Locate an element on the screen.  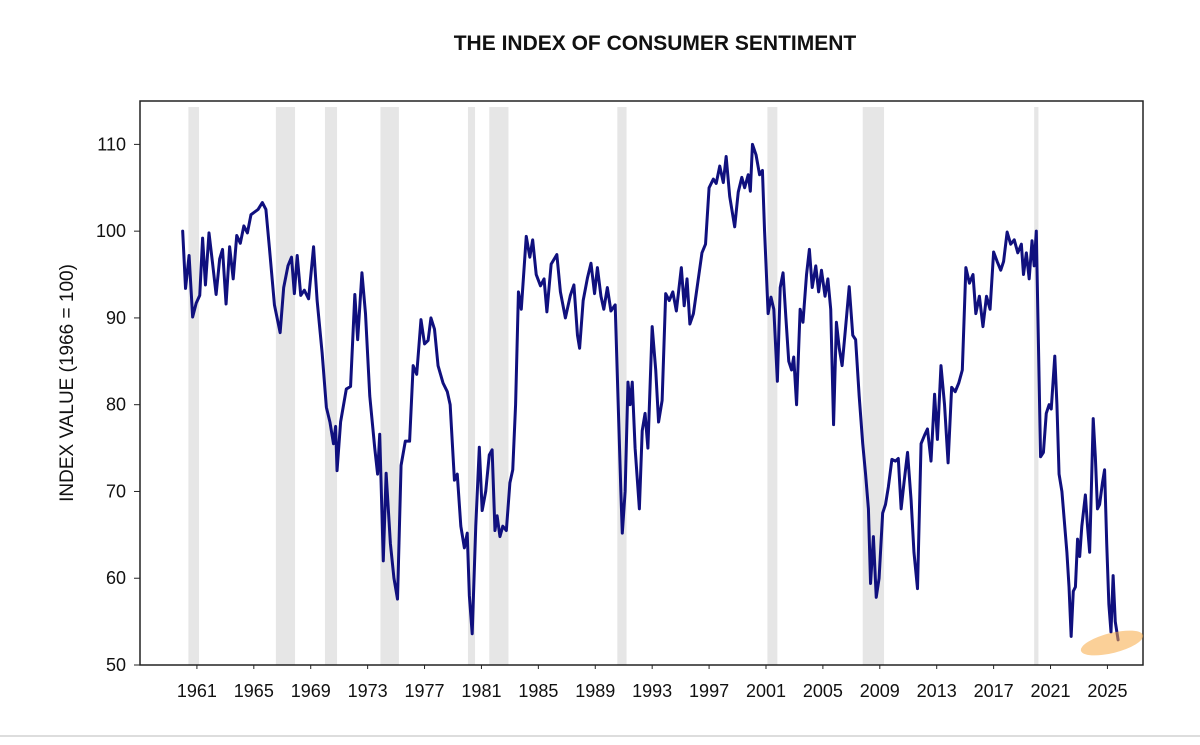
x-tick-label: 2005 is located at coordinates (823, 691).